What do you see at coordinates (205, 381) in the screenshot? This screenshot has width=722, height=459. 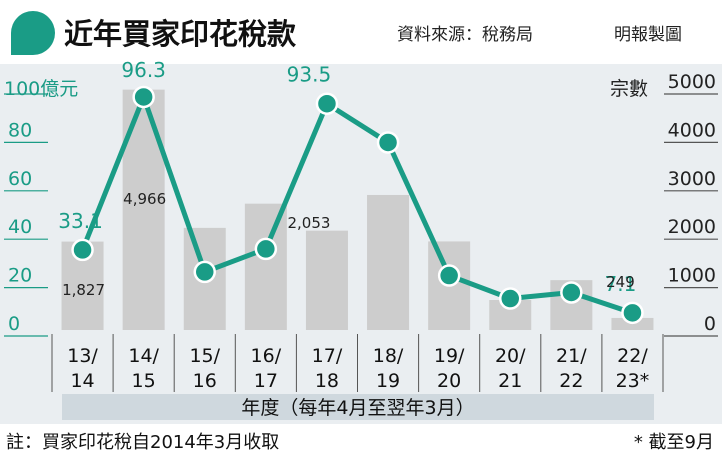 I see `x-tick-label: 16` at bounding box center [205, 381].